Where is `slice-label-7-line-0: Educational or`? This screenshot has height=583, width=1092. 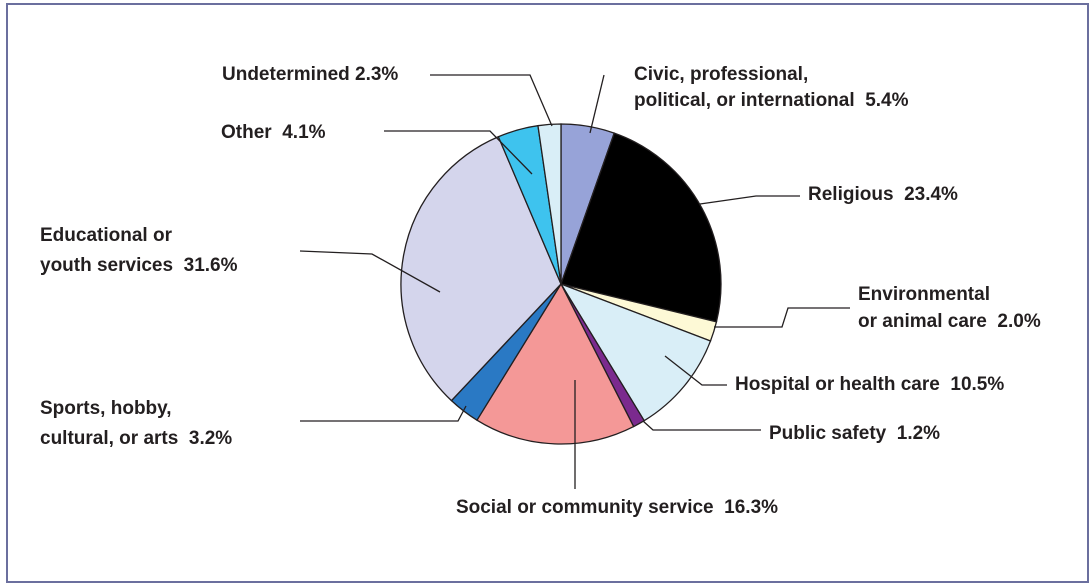
slice-label-7-line-0: Educational or is located at coordinates (106, 235).